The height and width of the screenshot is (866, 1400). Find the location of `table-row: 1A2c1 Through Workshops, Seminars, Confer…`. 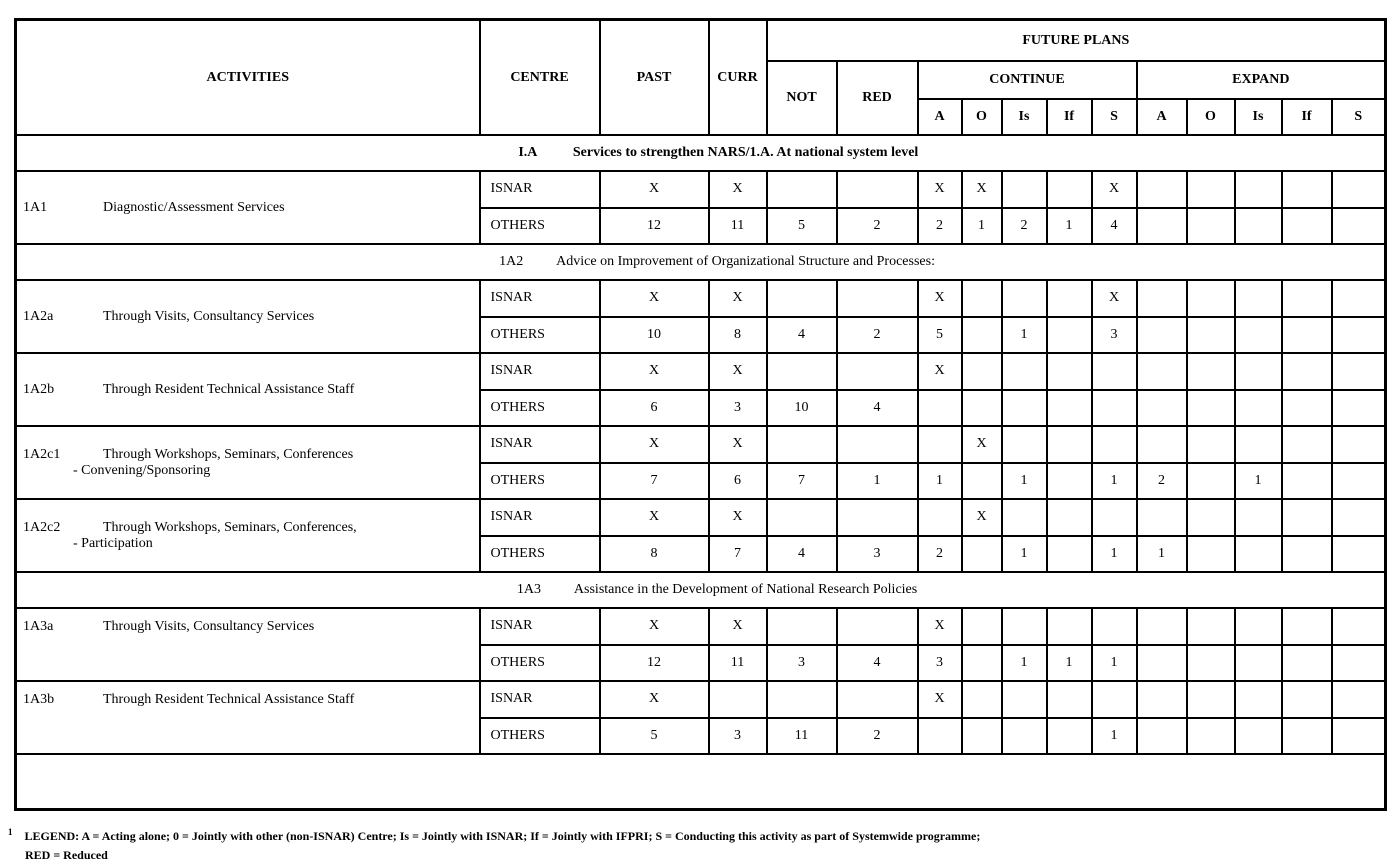

table-row: 1A2c1 Through Workshops, Seminars, Confer… is located at coordinates (700, 462).